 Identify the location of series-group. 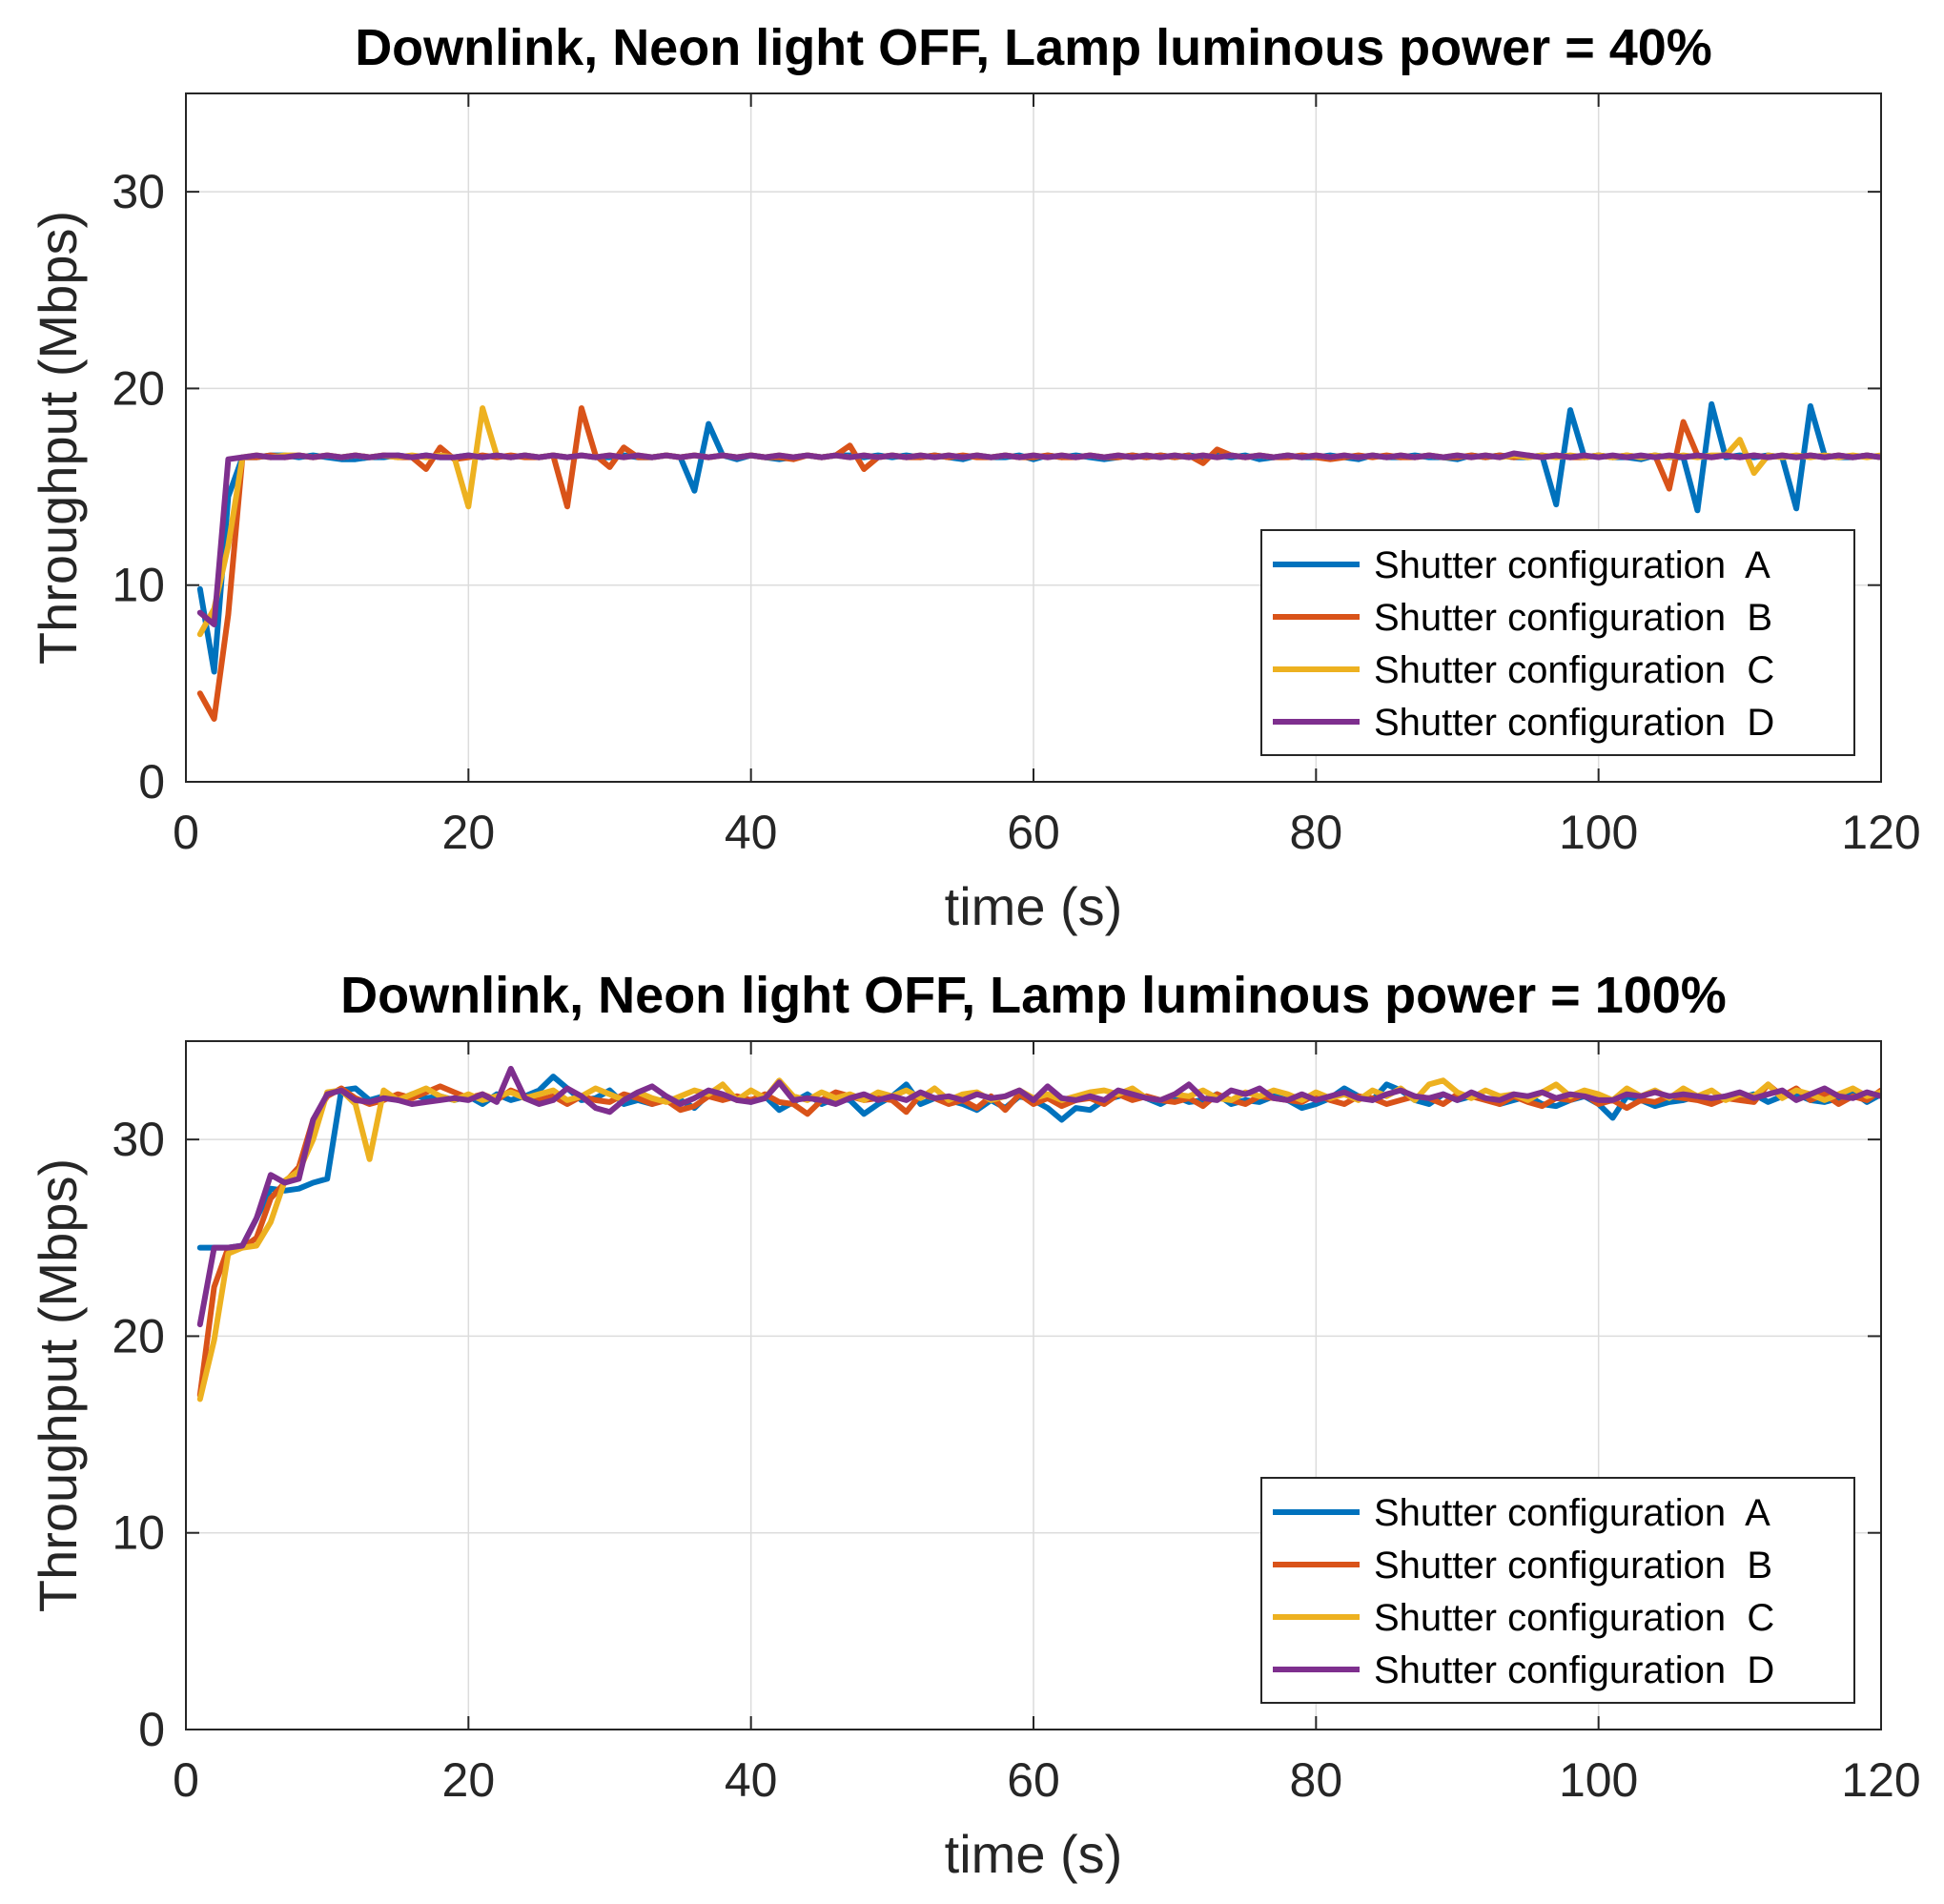
(1038, 561).